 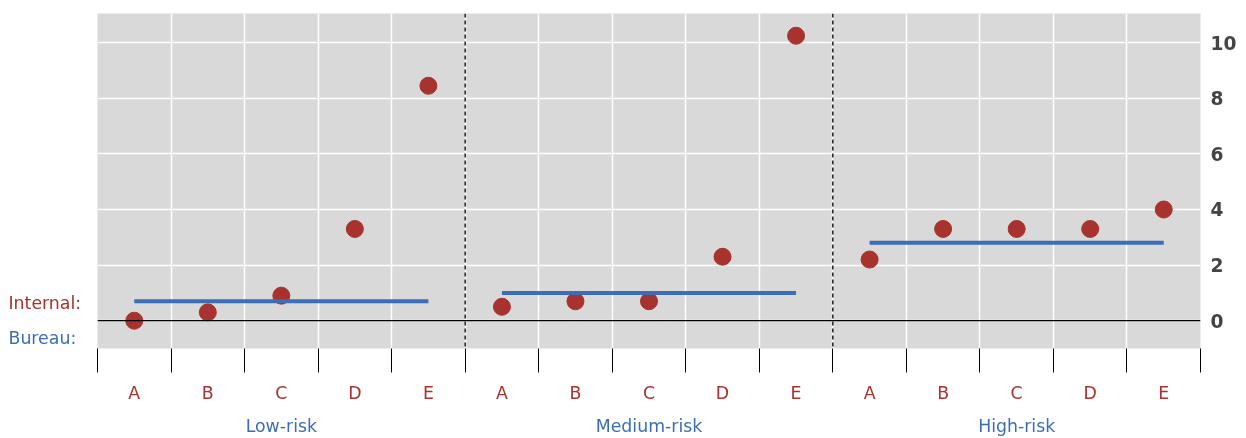 What do you see at coordinates (281, 425) in the screenshot?
I see `text: Low-risk` at bounding box center [281, 425].